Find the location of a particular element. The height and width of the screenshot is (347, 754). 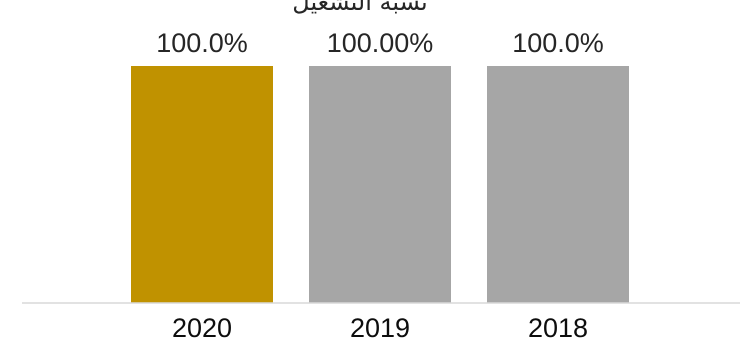

data-labels-group: 100.0% 100.00% 100.0% is located at coordinates (380, 43).